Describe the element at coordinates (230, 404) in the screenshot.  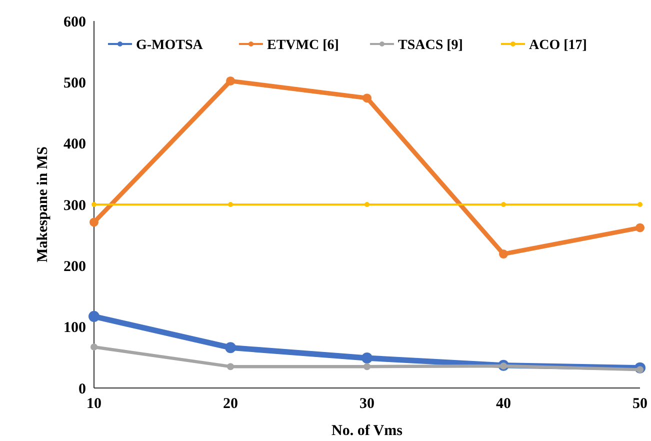
I see `x-tick-label: 20` at that location.